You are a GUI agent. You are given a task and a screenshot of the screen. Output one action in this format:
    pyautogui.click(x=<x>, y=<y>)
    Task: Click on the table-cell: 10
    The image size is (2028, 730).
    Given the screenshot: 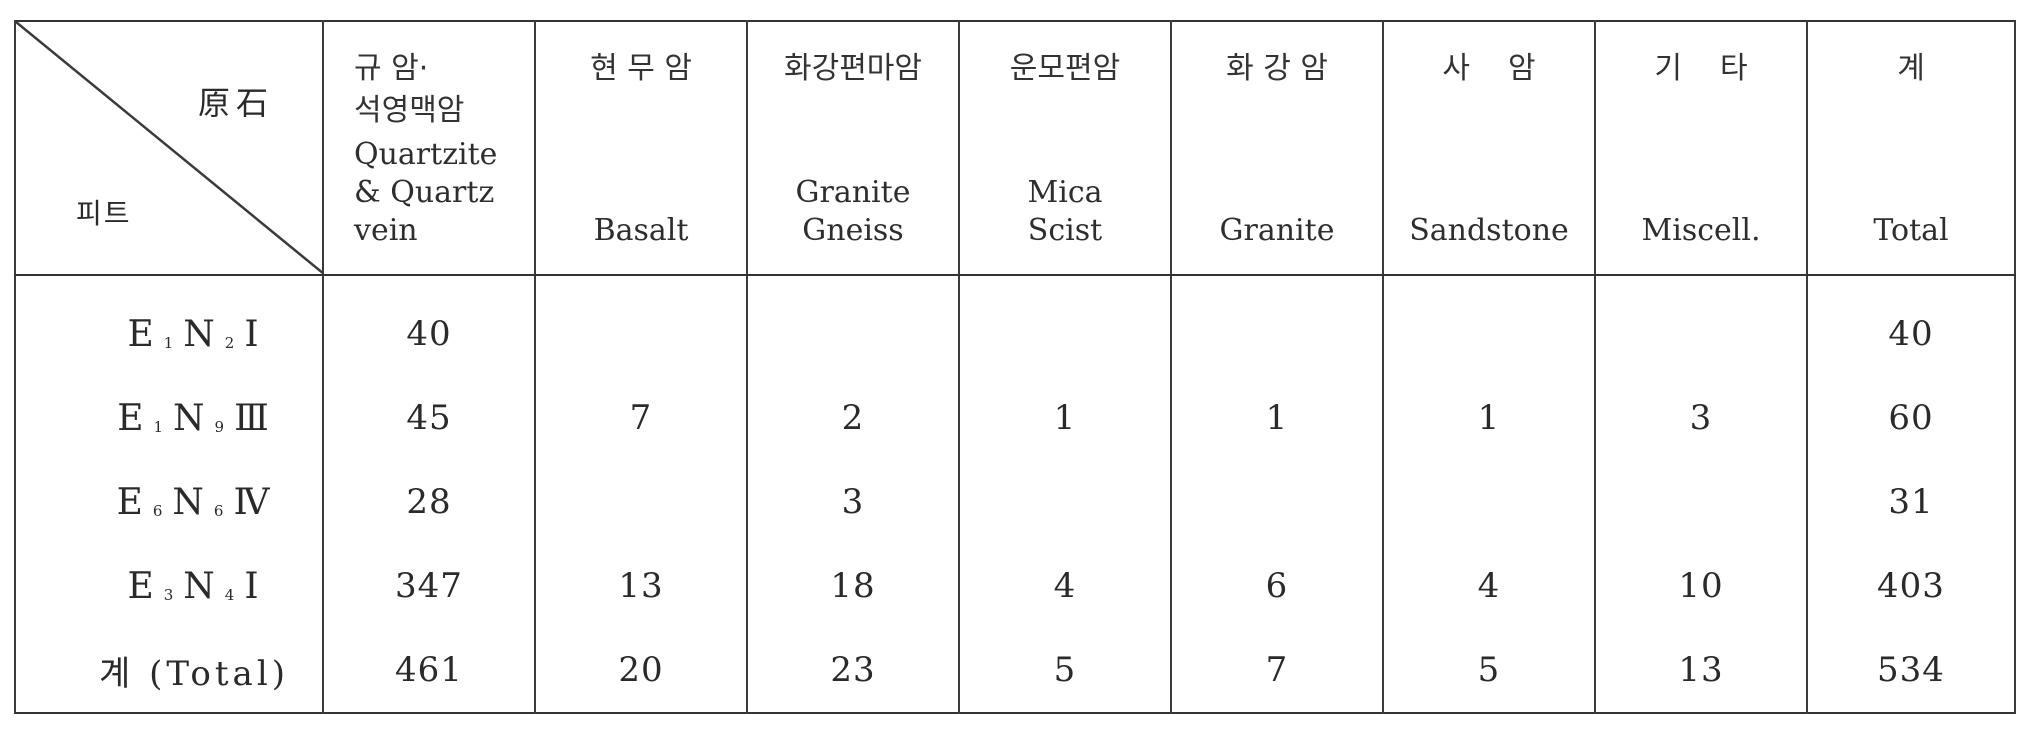 What is the action you would take?
    pyautogui.click(x=1701, y=586)
    